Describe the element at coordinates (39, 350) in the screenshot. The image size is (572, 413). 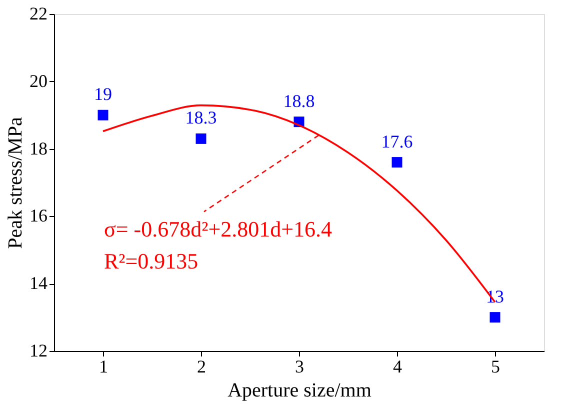
I see `y-tick-label: 12` at that location.